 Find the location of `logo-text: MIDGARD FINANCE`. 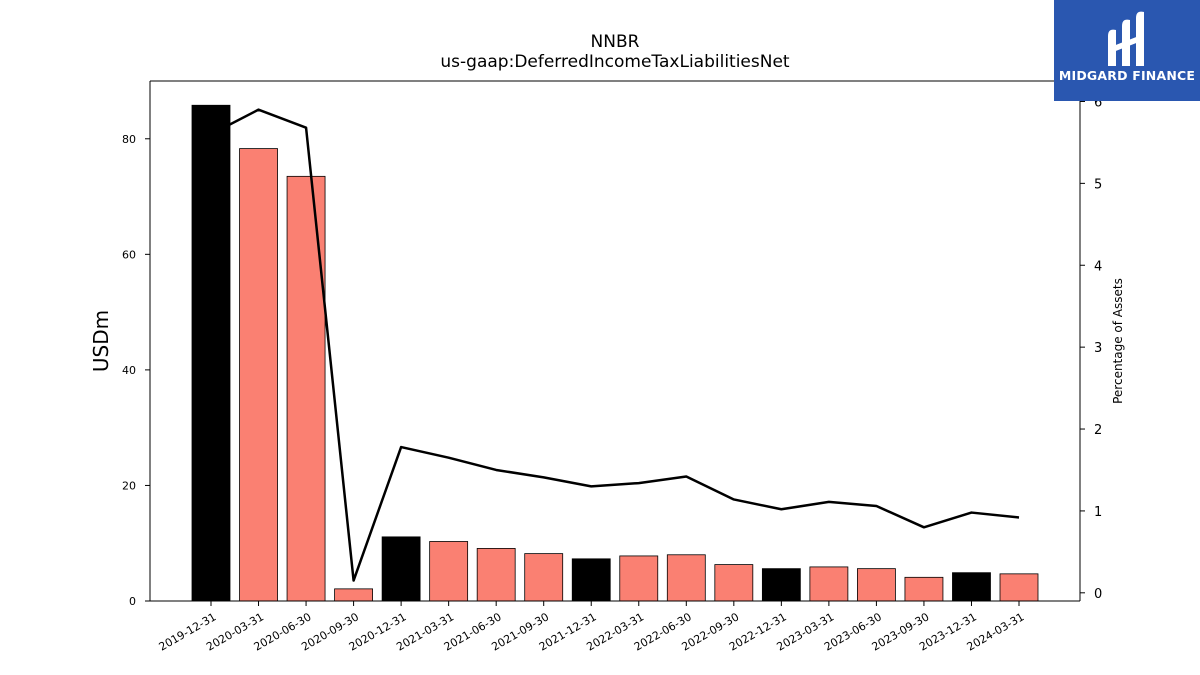

logo-text: MIDGARD FINANCE is located at coordinates (1127, 75).